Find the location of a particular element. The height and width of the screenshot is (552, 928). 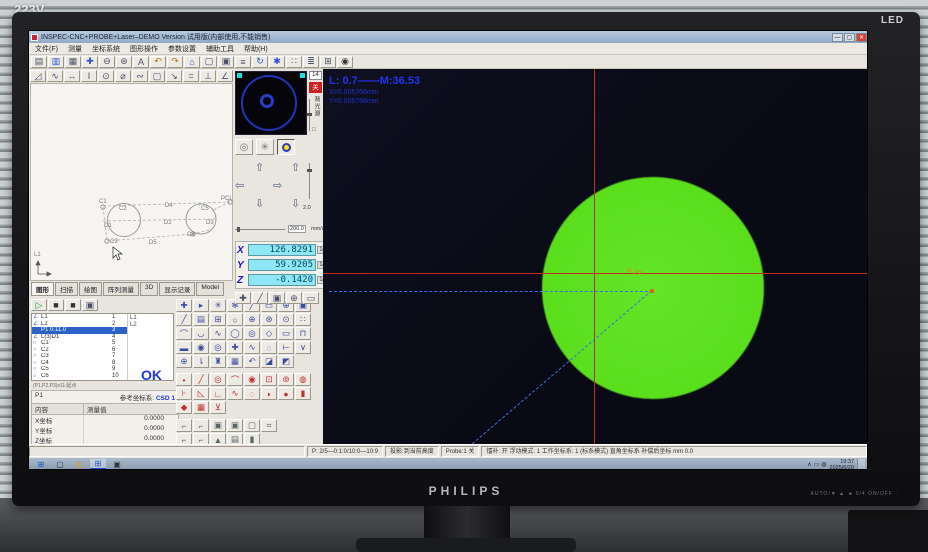

toolbar-icon: A is located at coordinates (141, 61).